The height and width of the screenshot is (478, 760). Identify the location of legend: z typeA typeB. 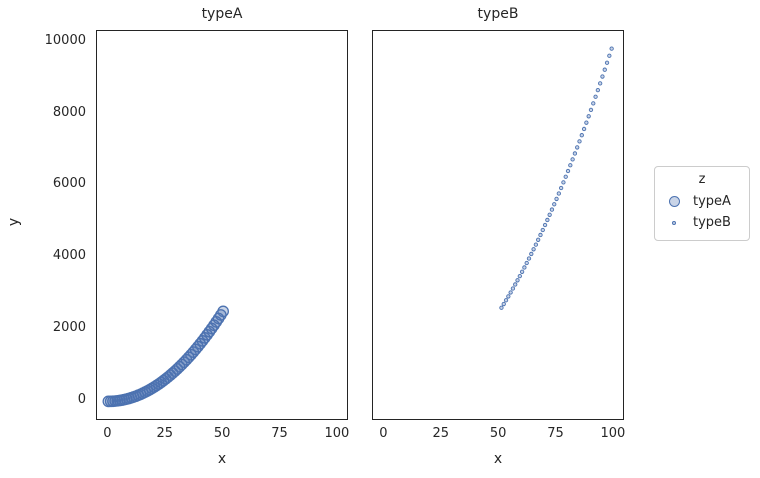
(702, 203).